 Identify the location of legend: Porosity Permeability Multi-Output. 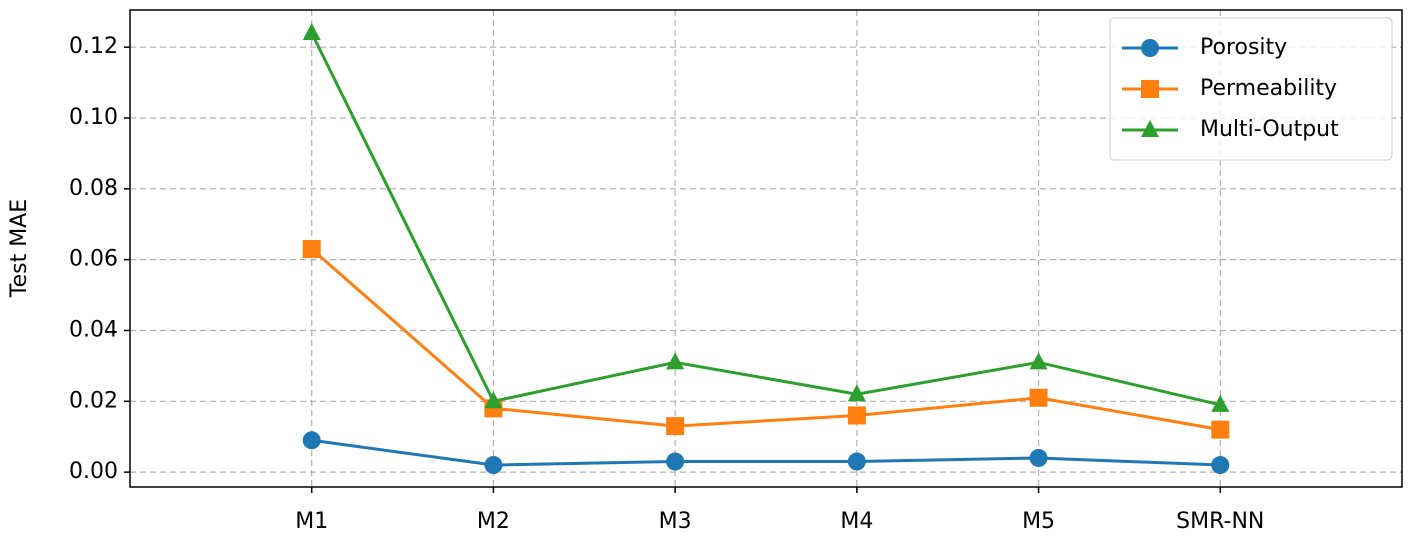
(1251, 89).